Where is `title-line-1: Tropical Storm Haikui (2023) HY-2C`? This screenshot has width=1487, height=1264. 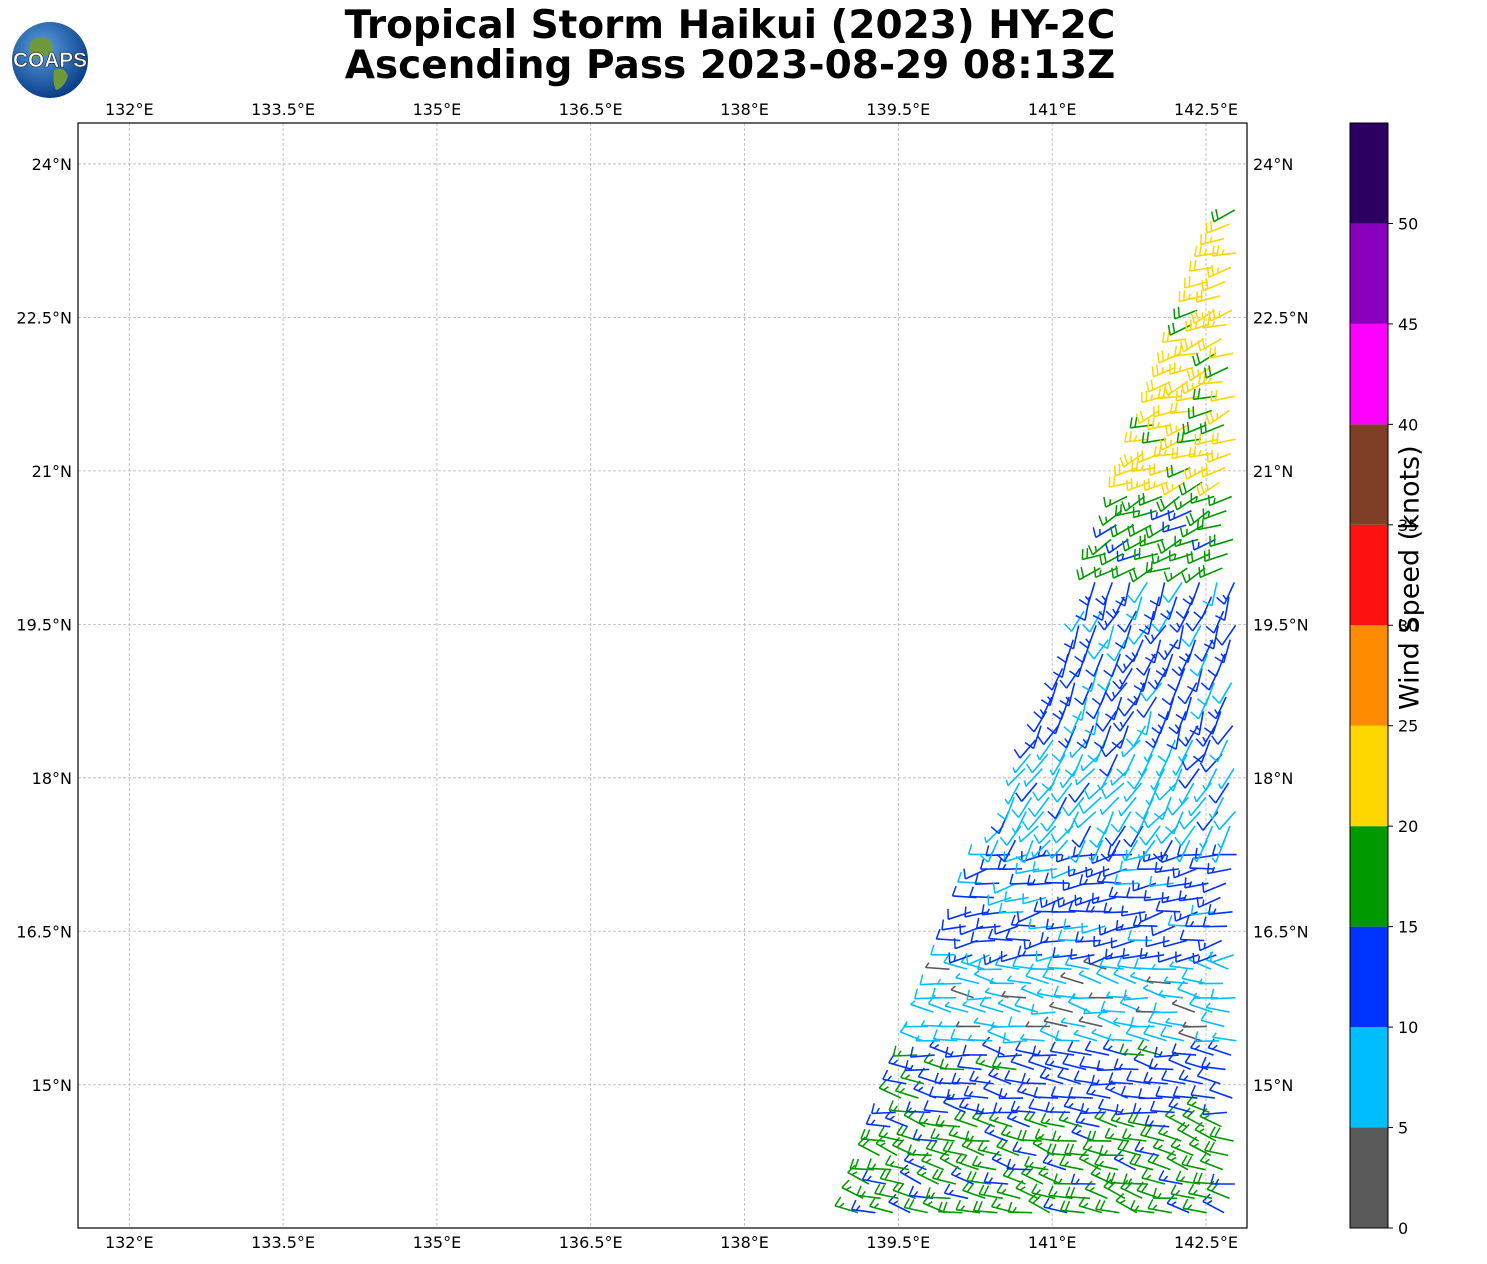 title-line-1: Tropical Storm Haikui (2023) HY-2C is located at coordinates (730, 25).